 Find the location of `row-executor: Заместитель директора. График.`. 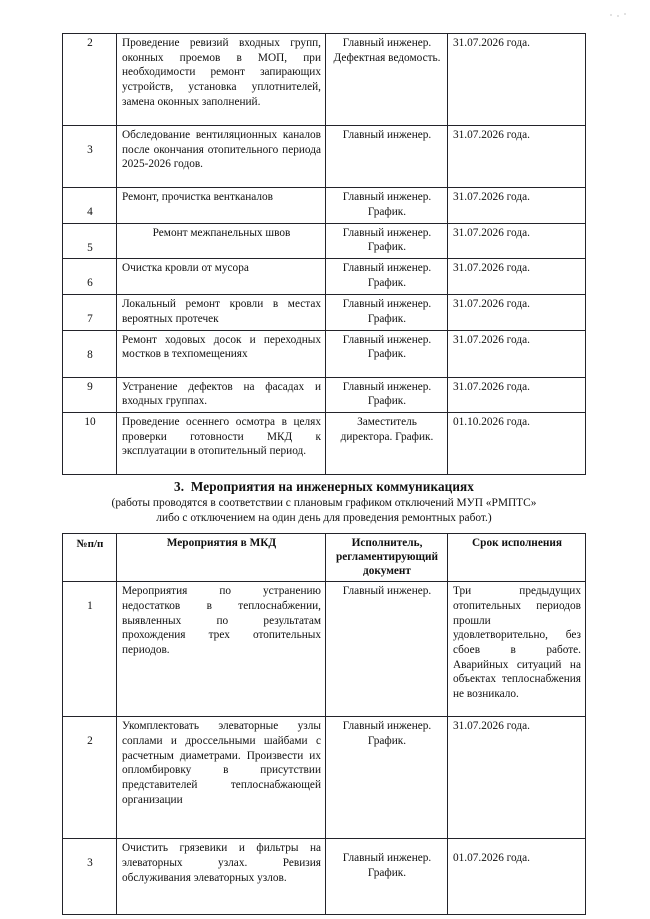

row-executor: Заместитель директора. График. is located at coordinates (386, 444).